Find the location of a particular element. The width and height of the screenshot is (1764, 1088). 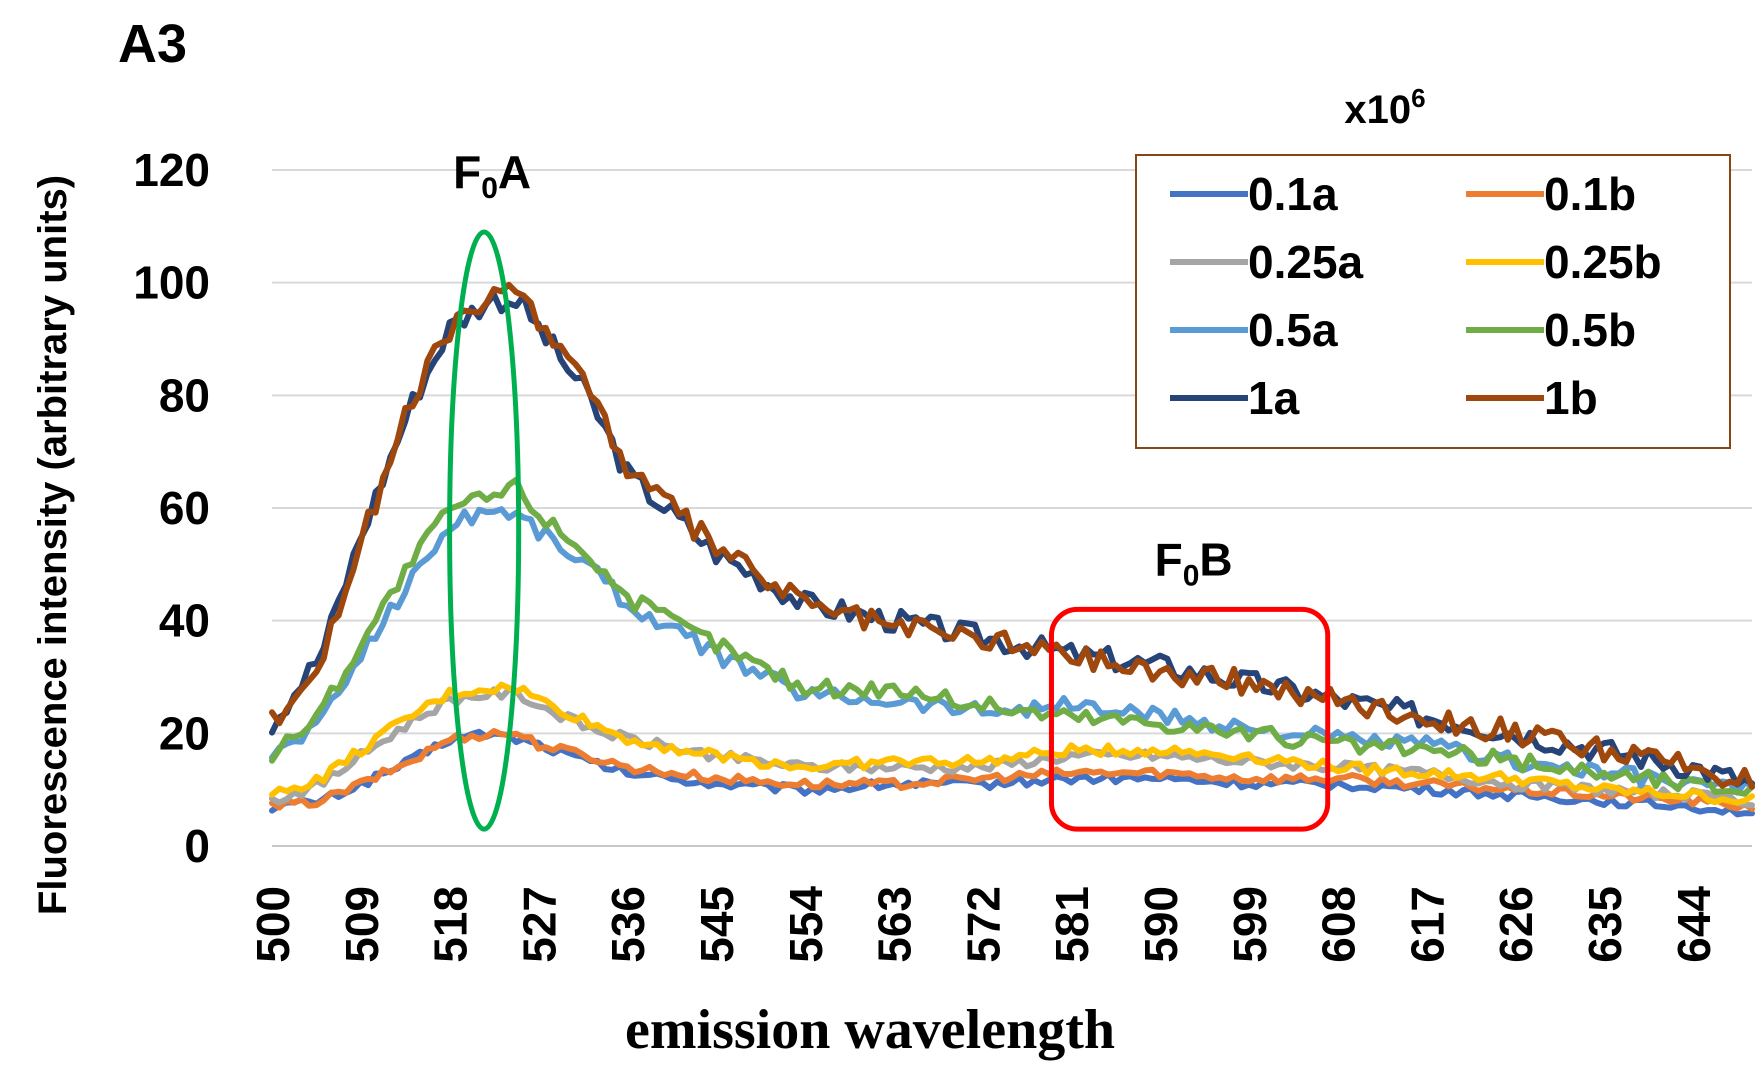

legend-title-base: x10 is located at coordinates (1377, 110).